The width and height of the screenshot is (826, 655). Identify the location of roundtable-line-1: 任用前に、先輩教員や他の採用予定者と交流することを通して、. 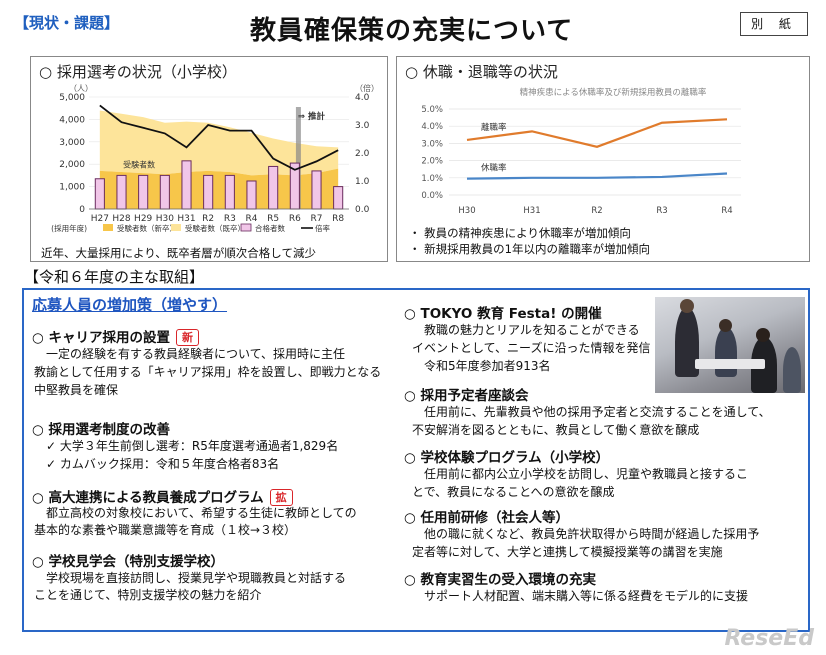
(597, 412).